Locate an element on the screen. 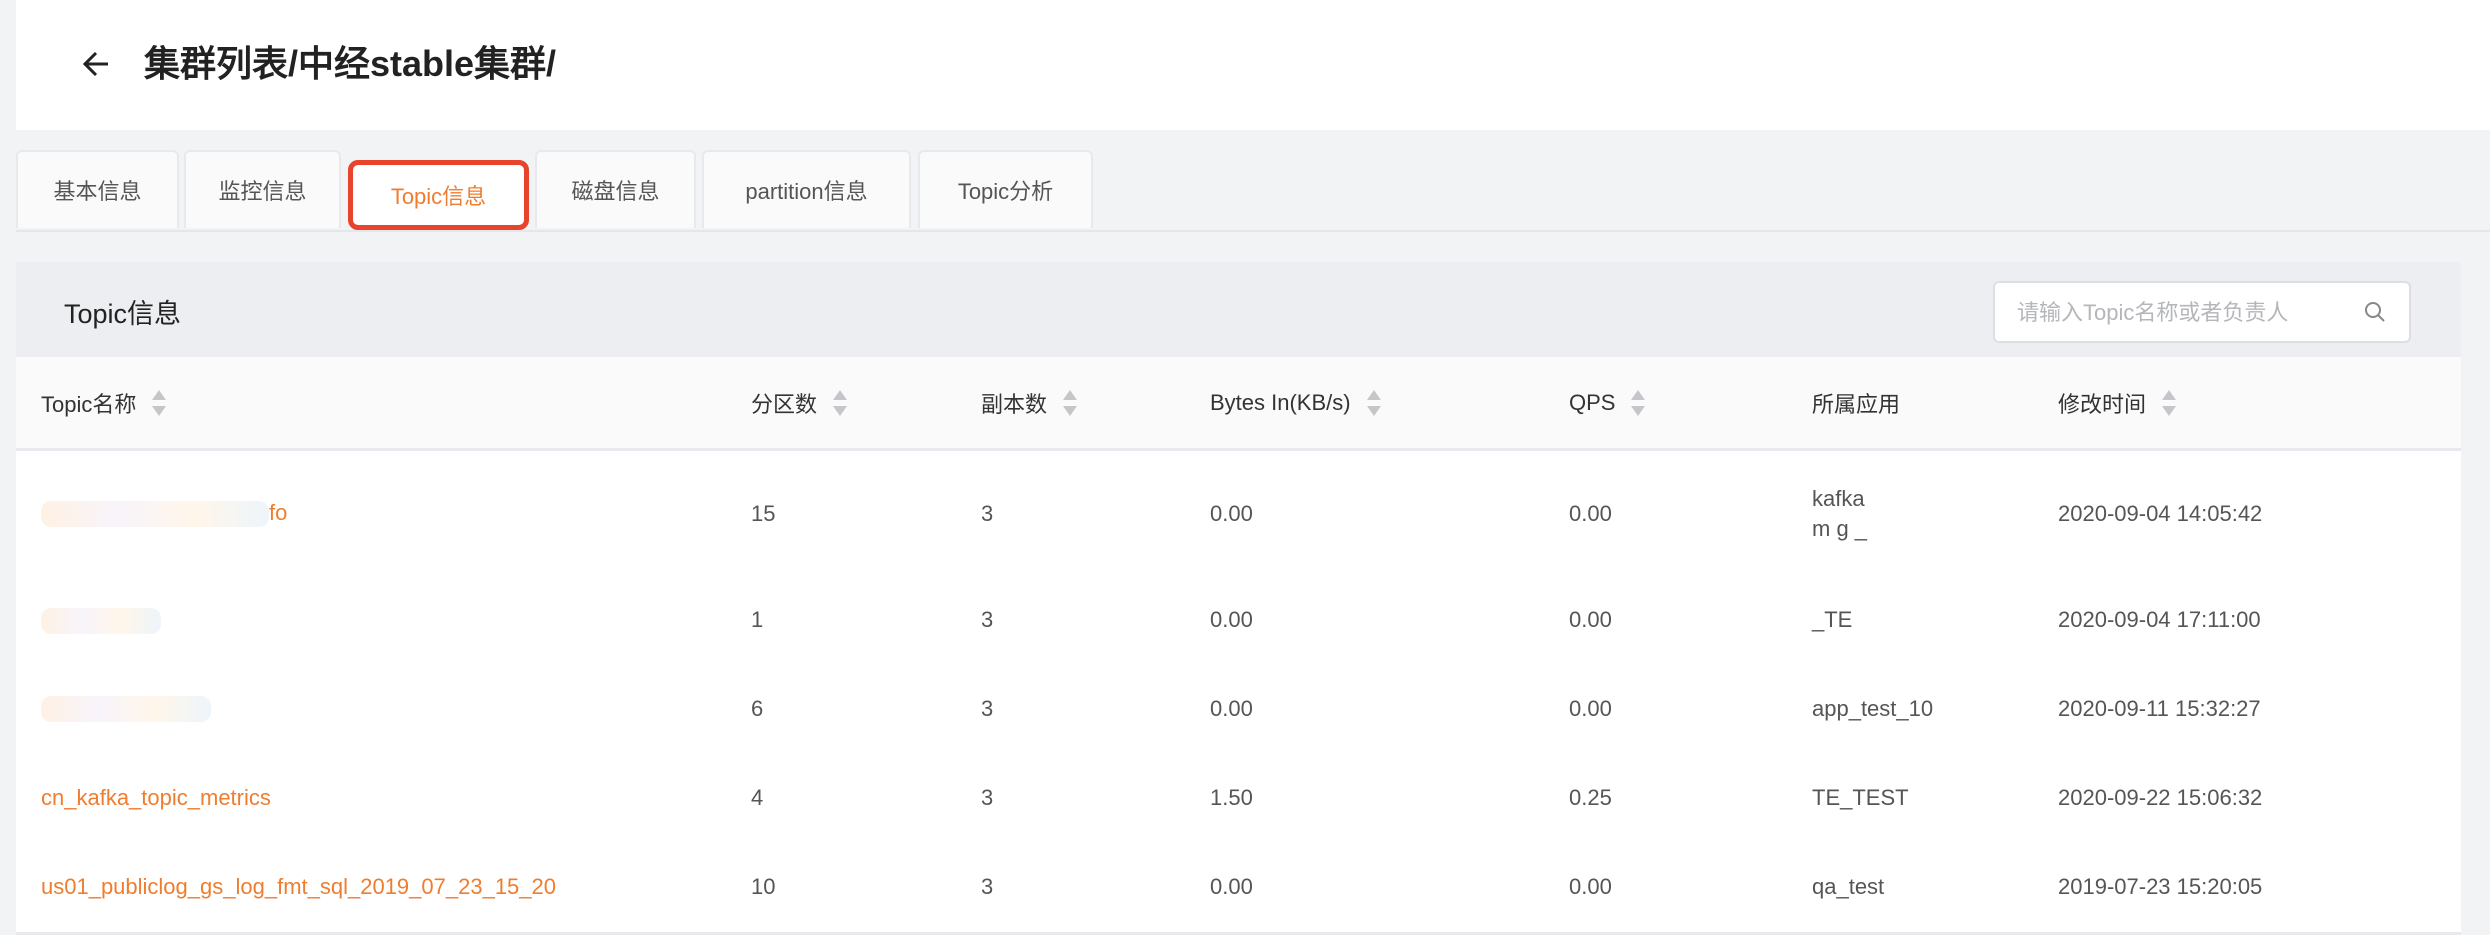 This screenshot has height=935, width=2490. app-name: _TE is located at coordinates (1832, 619).